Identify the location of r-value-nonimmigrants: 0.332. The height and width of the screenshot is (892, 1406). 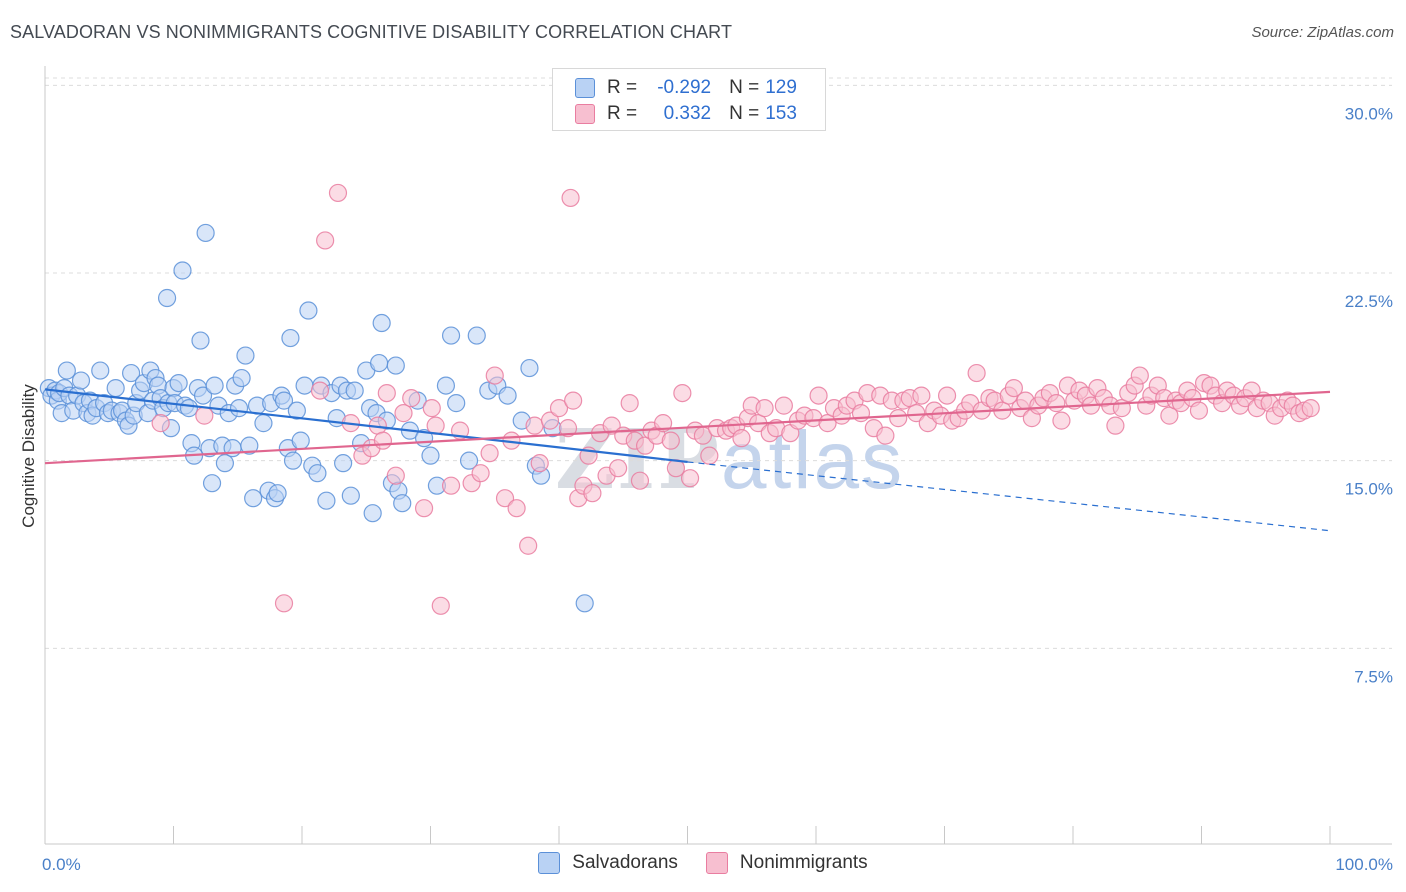
(687, 113).